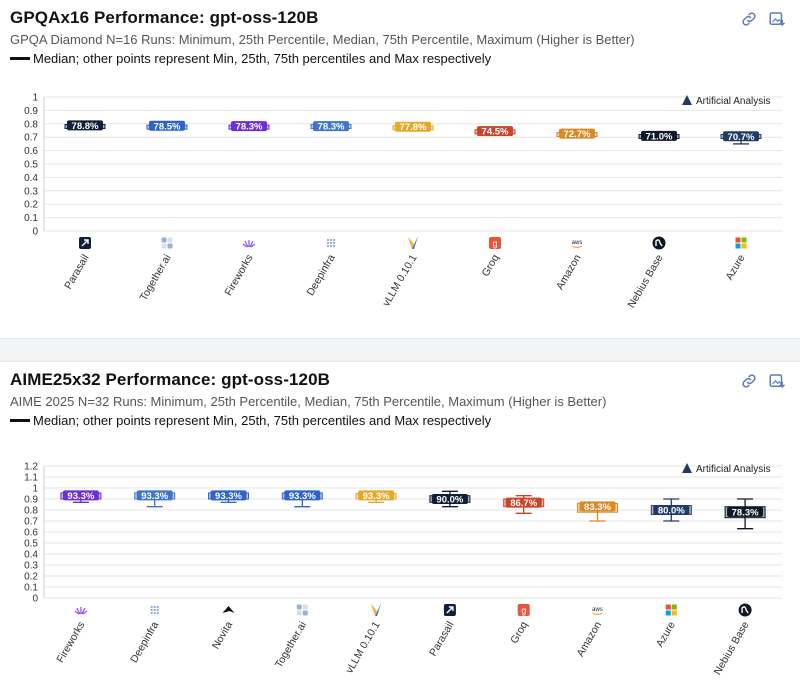  I want to click on box-5: 93.3%, so click(376, 496).